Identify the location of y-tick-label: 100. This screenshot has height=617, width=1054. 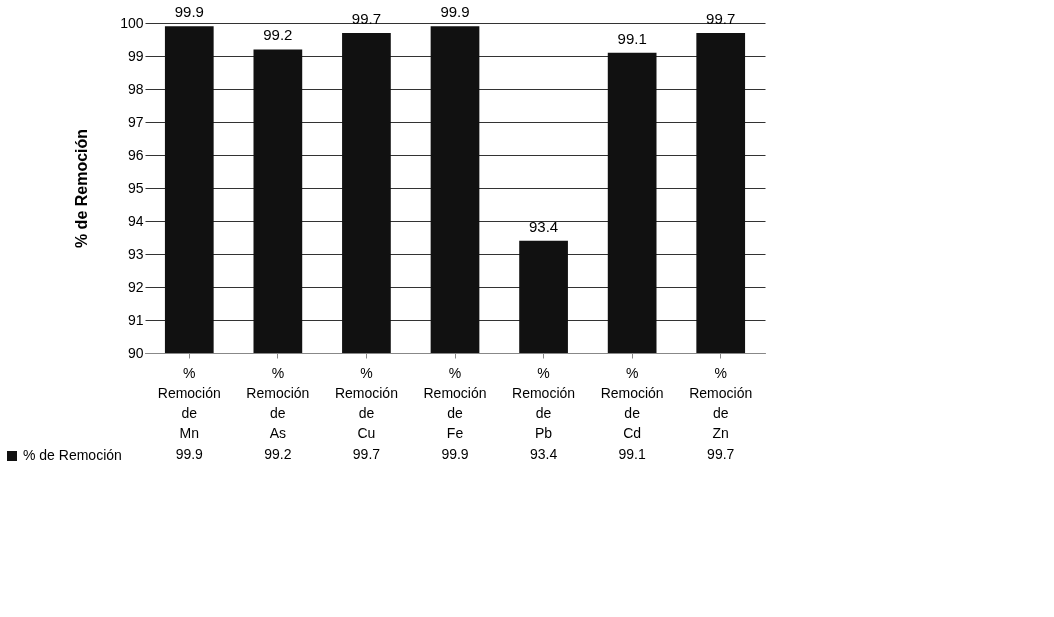
(132, 22).